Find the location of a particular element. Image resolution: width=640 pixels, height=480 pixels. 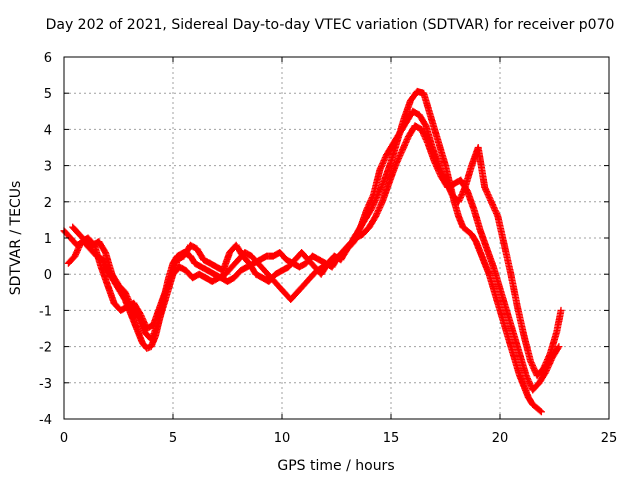

y-tick-label: -4 is located at coordinates (45, 420).